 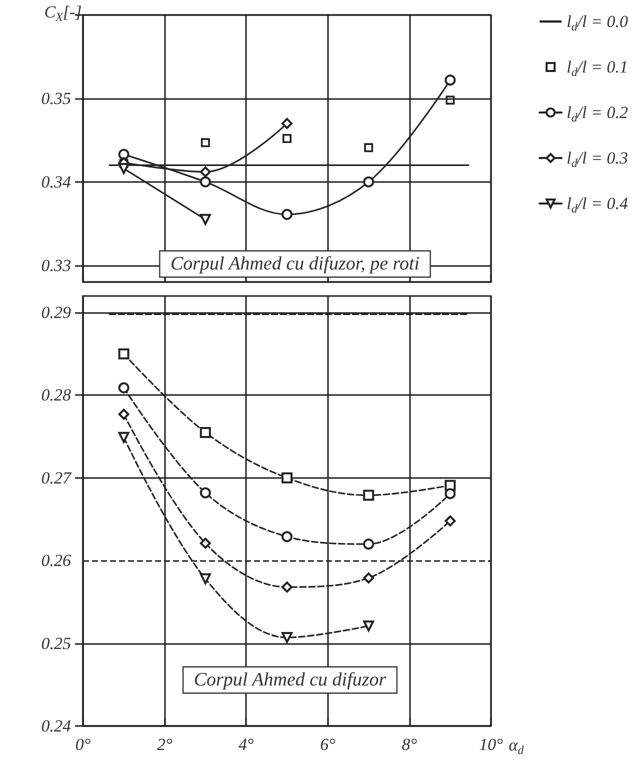 I want to click on y-tick-label: 0.33, so click(x=56, y=265).